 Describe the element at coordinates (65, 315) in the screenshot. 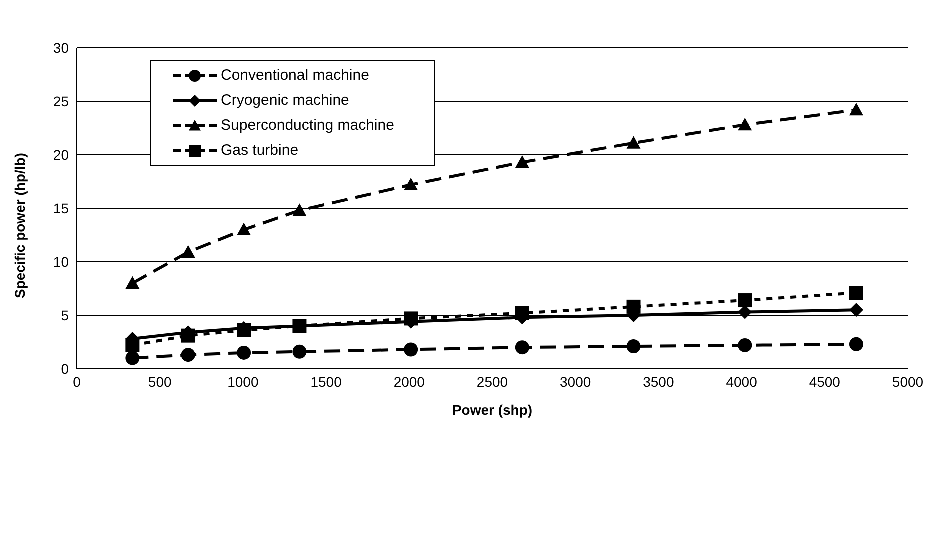

I see `y-tick-label: 5` at that location.